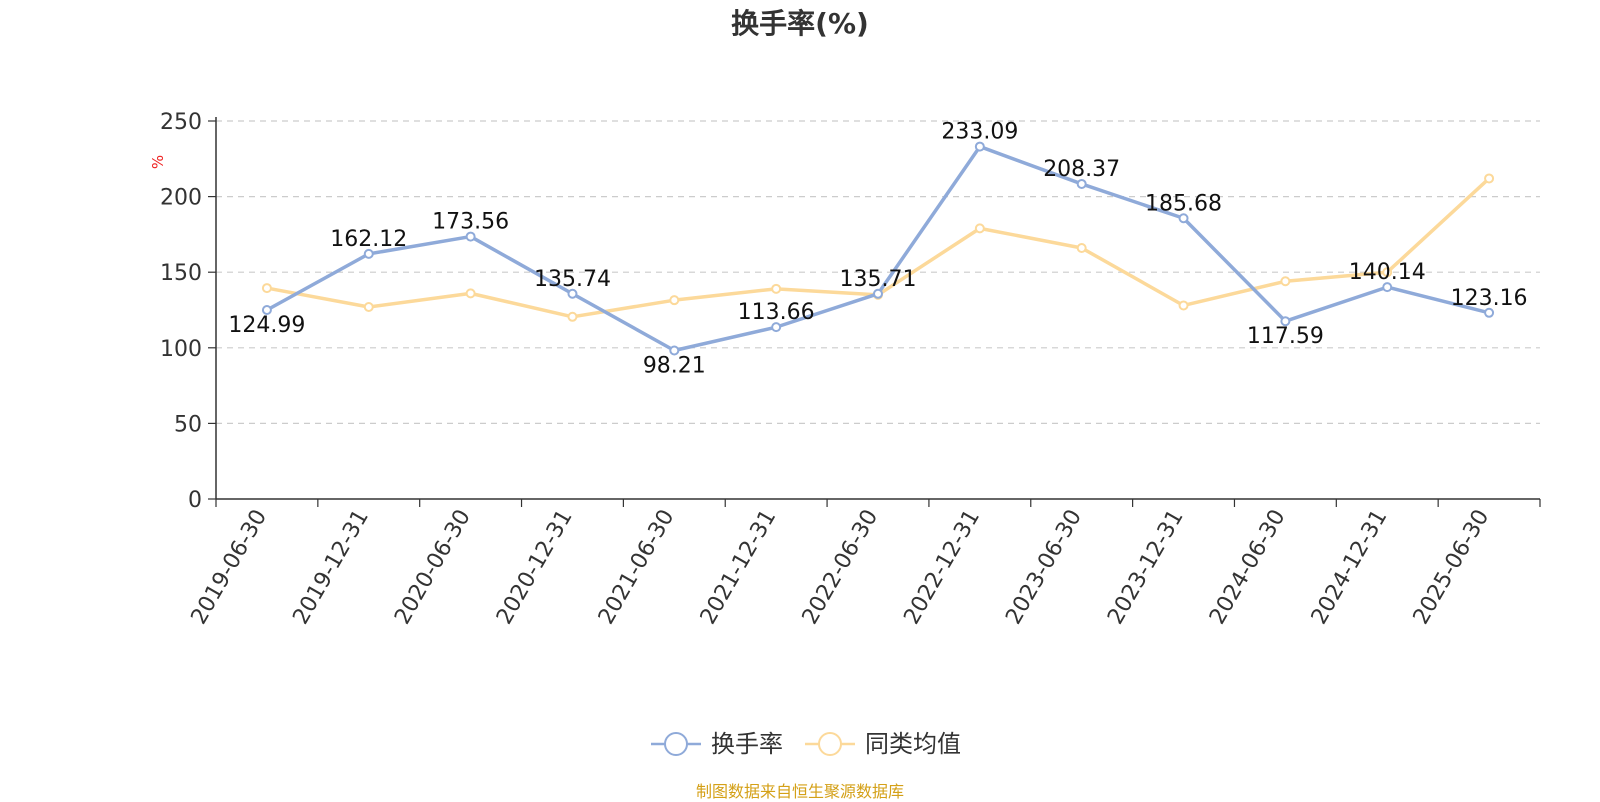 Image resolution: width=1600 pixels, height=802 pixels. I want to click on x-tick-label: 2022-12-31, so click(942, 567).